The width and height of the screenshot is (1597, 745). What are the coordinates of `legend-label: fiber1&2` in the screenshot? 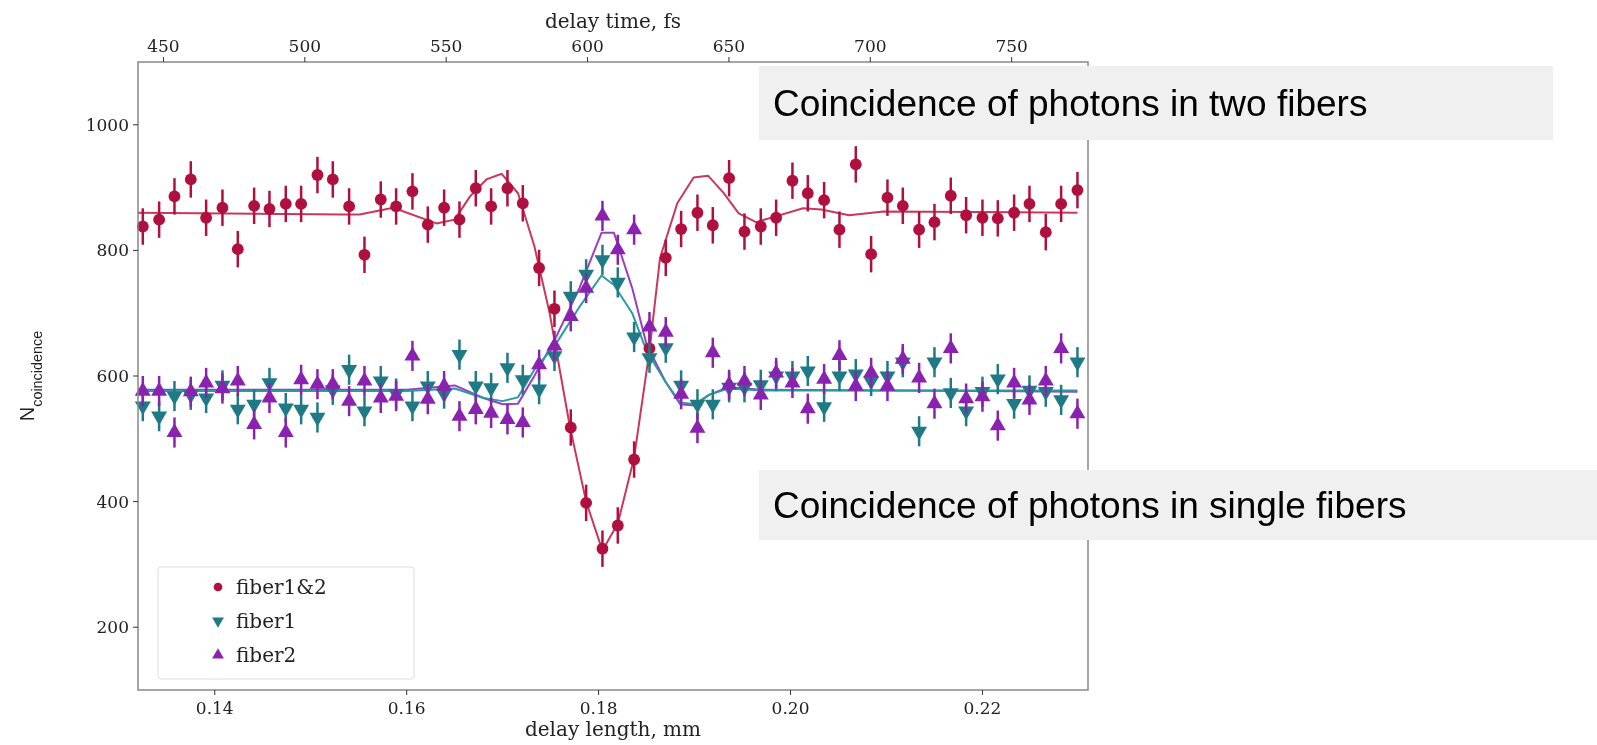 It's located at (281, 587).